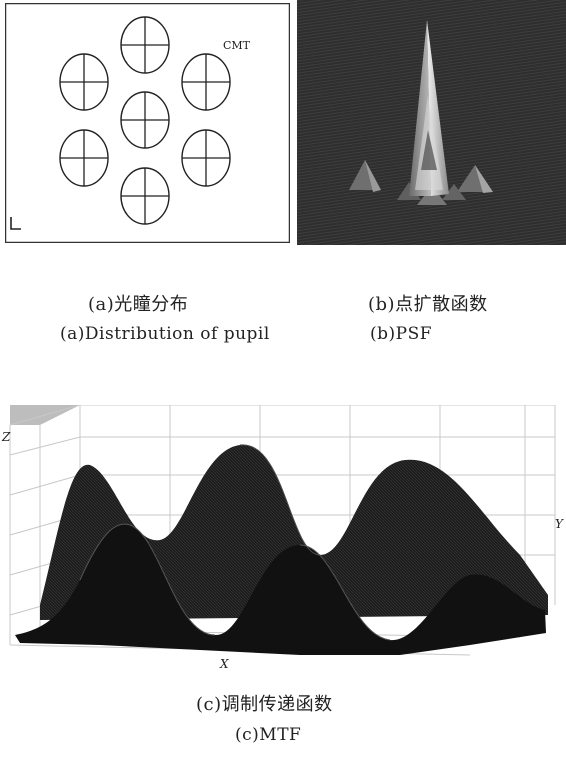 The image size is (566, 775). What do you see at coordinates (138, 304) in the screenshot?
I see `caption-a-chinese: (a)光瞳分布` at bounding box center [138, 304].